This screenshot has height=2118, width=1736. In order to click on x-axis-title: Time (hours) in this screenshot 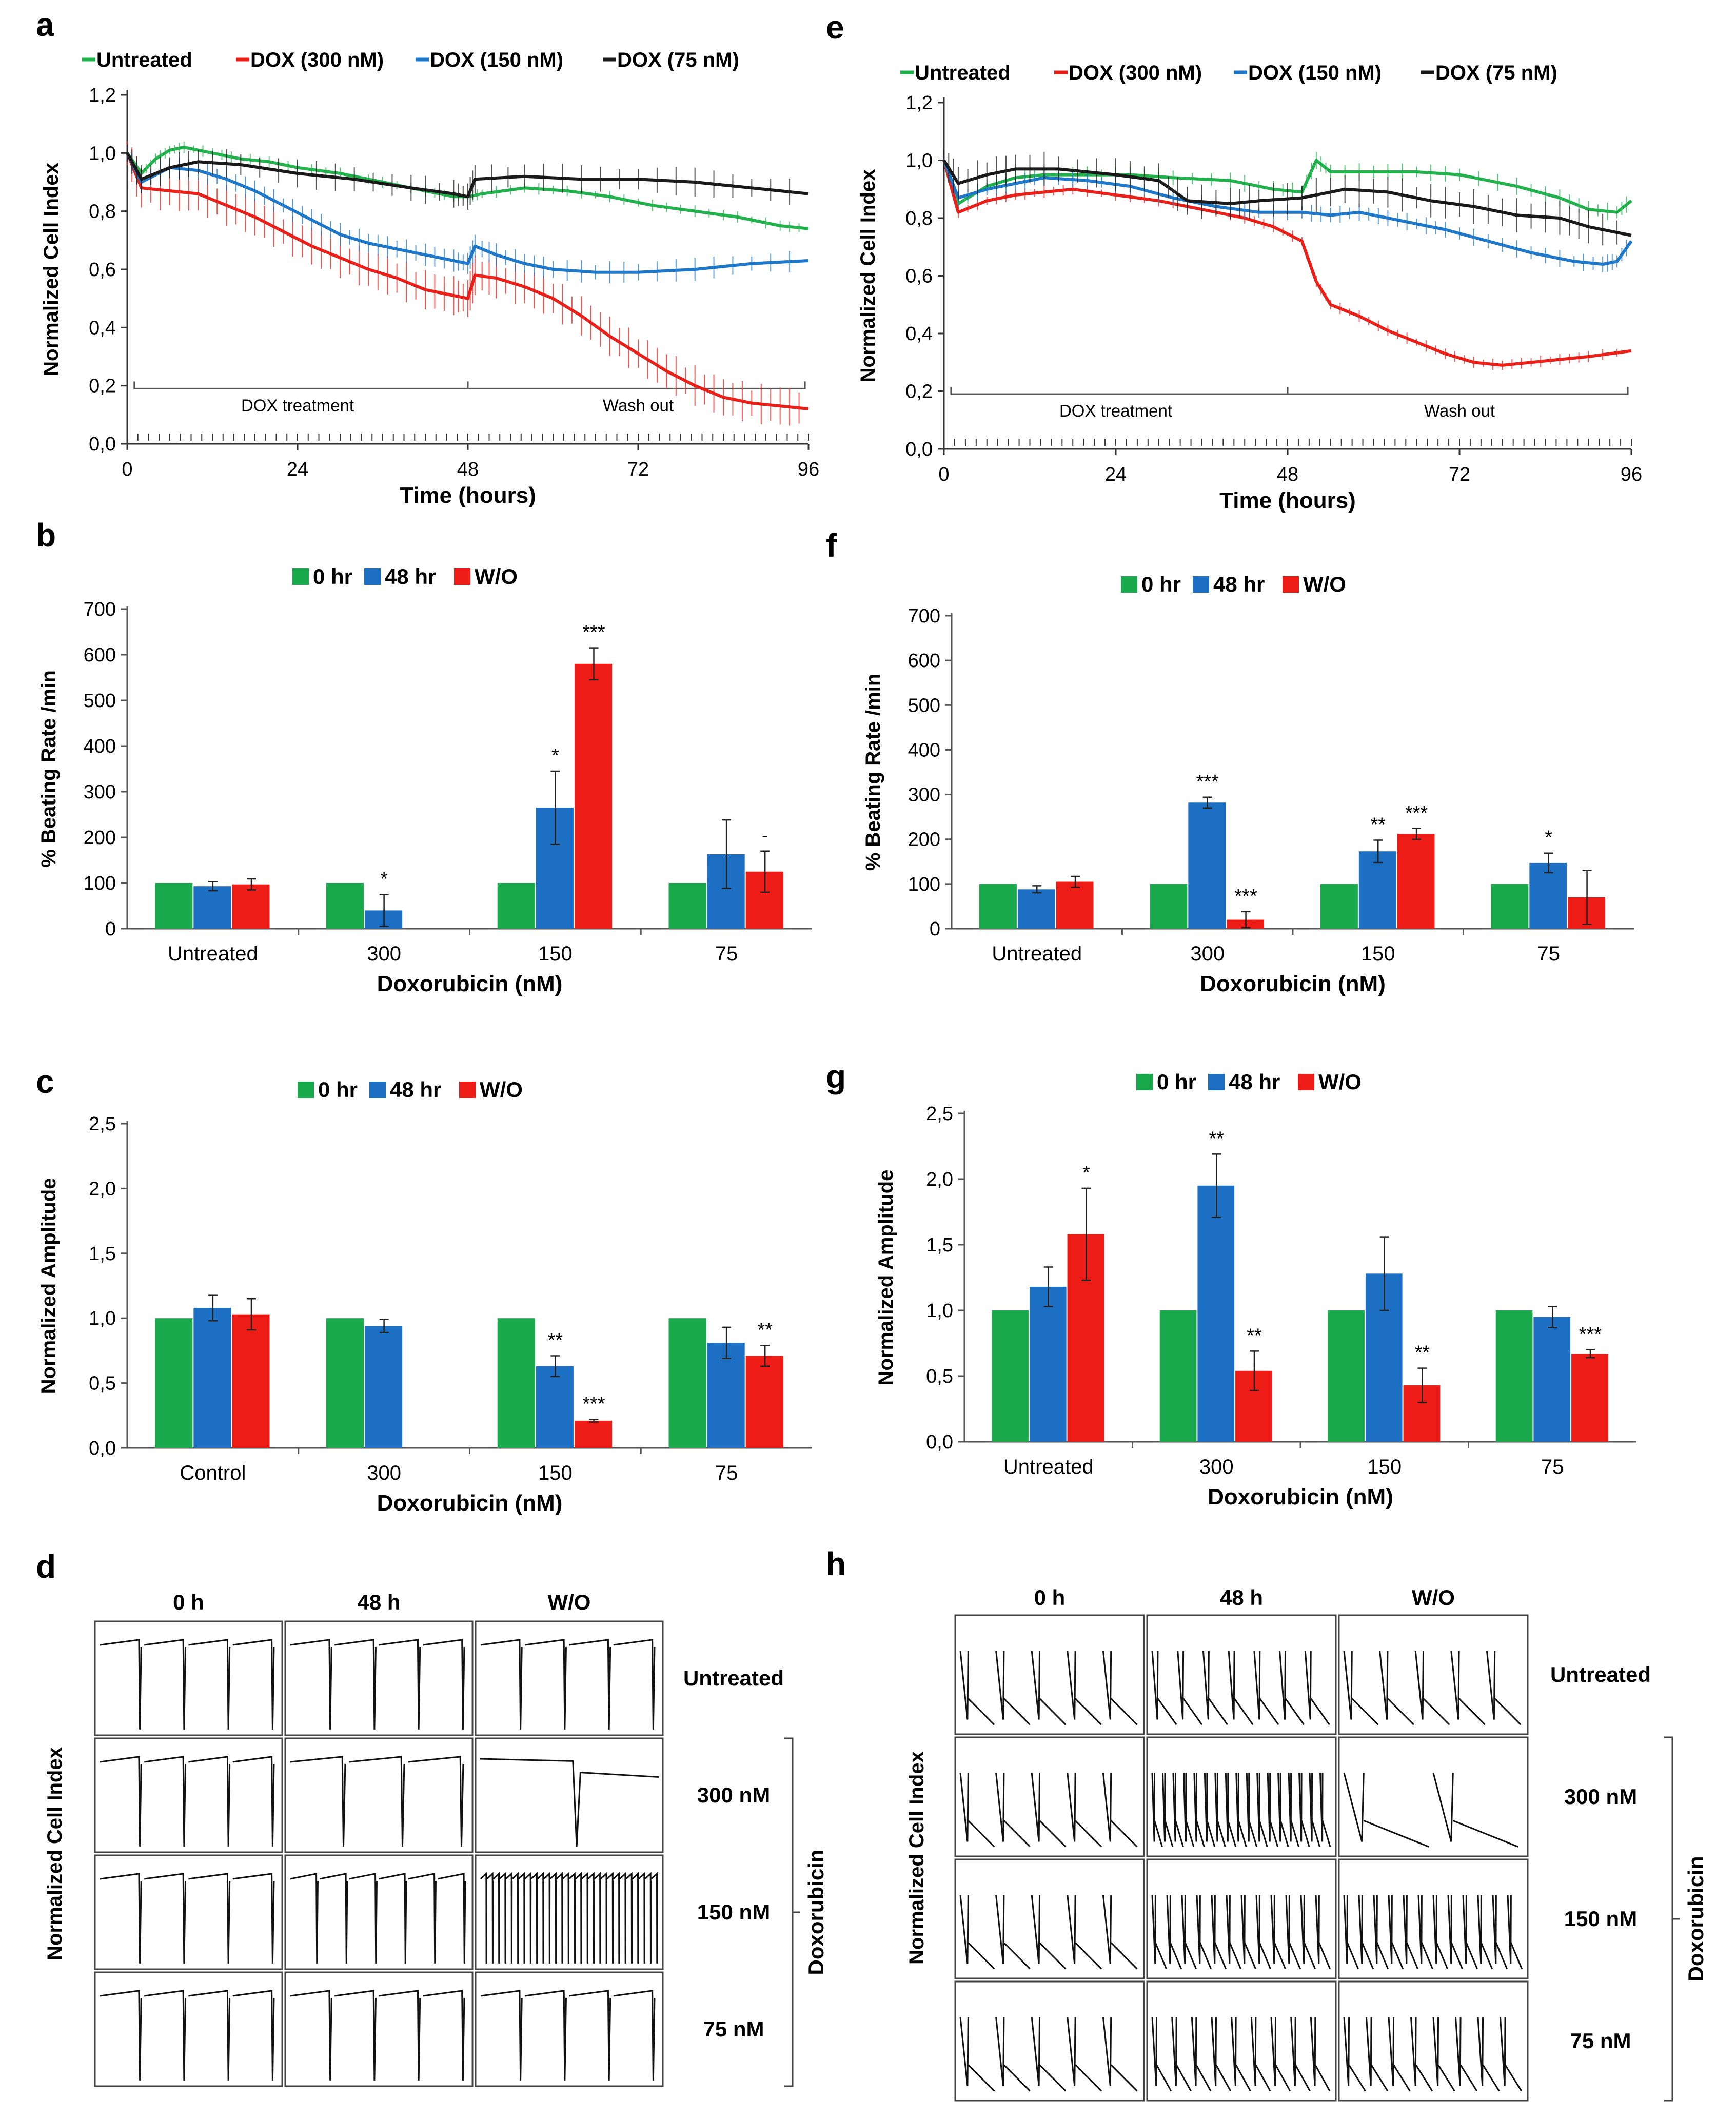, I will do `click(468, 495)`.